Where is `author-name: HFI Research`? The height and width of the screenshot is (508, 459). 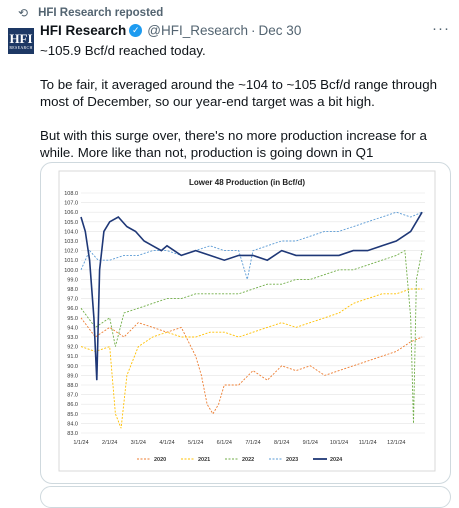 author-name: HFI Research is located at coordinates (83, 30).